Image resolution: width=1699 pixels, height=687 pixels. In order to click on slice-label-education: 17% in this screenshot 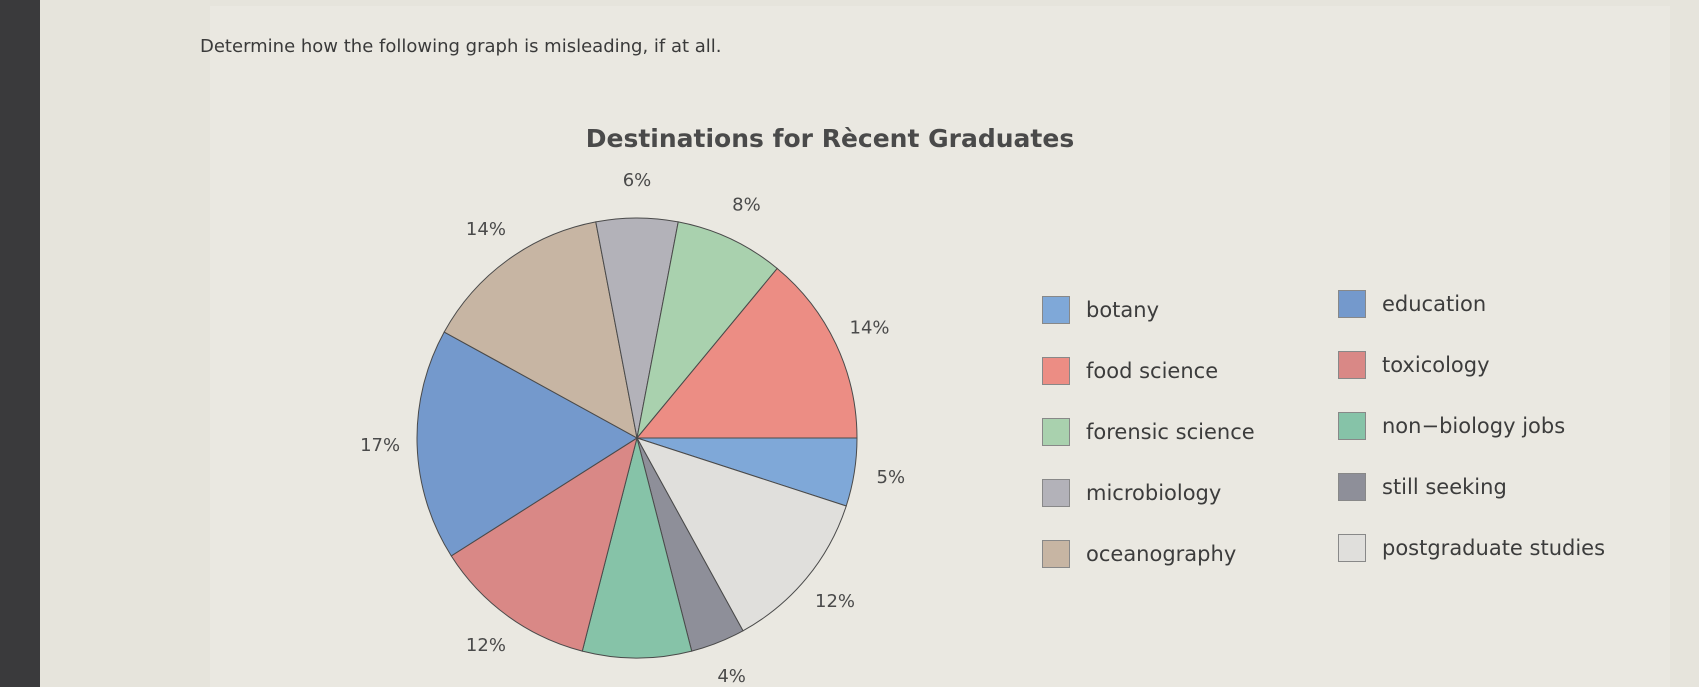, I will do `click(380, 445)`.